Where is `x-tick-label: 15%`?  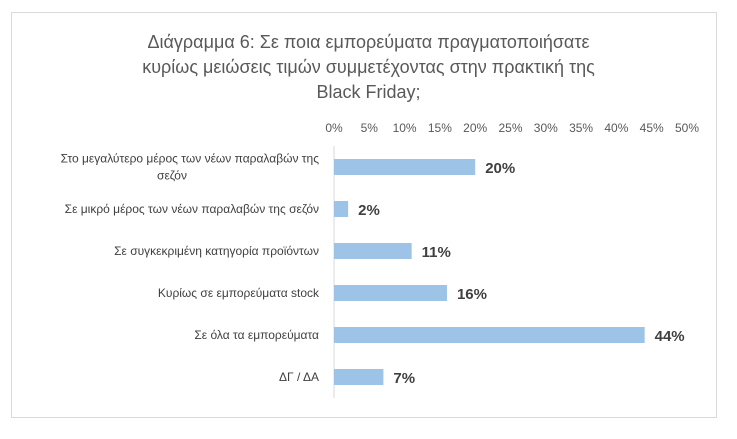
x-tick-label: 15% is located at coordinates (440, 128).